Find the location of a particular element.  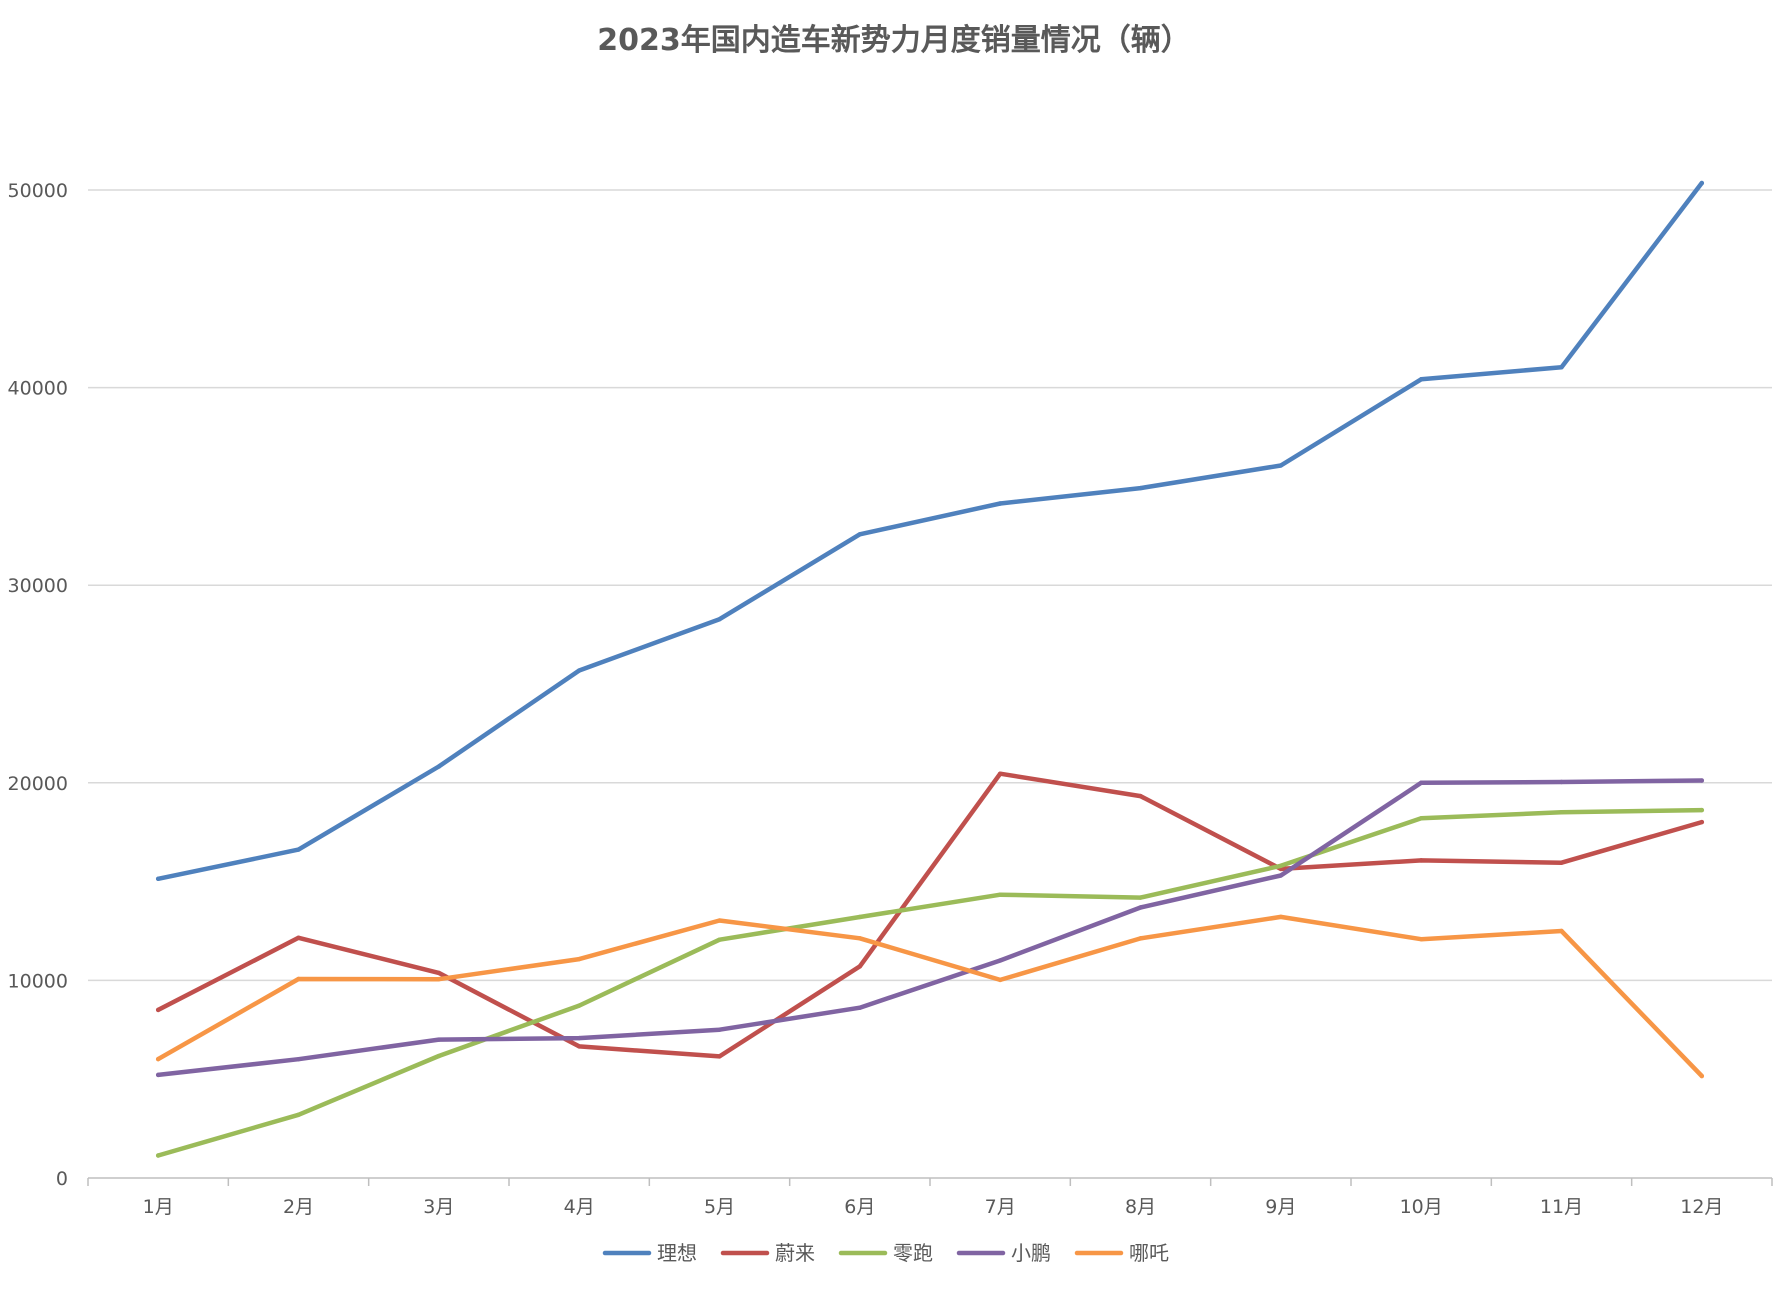

legend-item: 理想 is located at coordinates (649, 1253).